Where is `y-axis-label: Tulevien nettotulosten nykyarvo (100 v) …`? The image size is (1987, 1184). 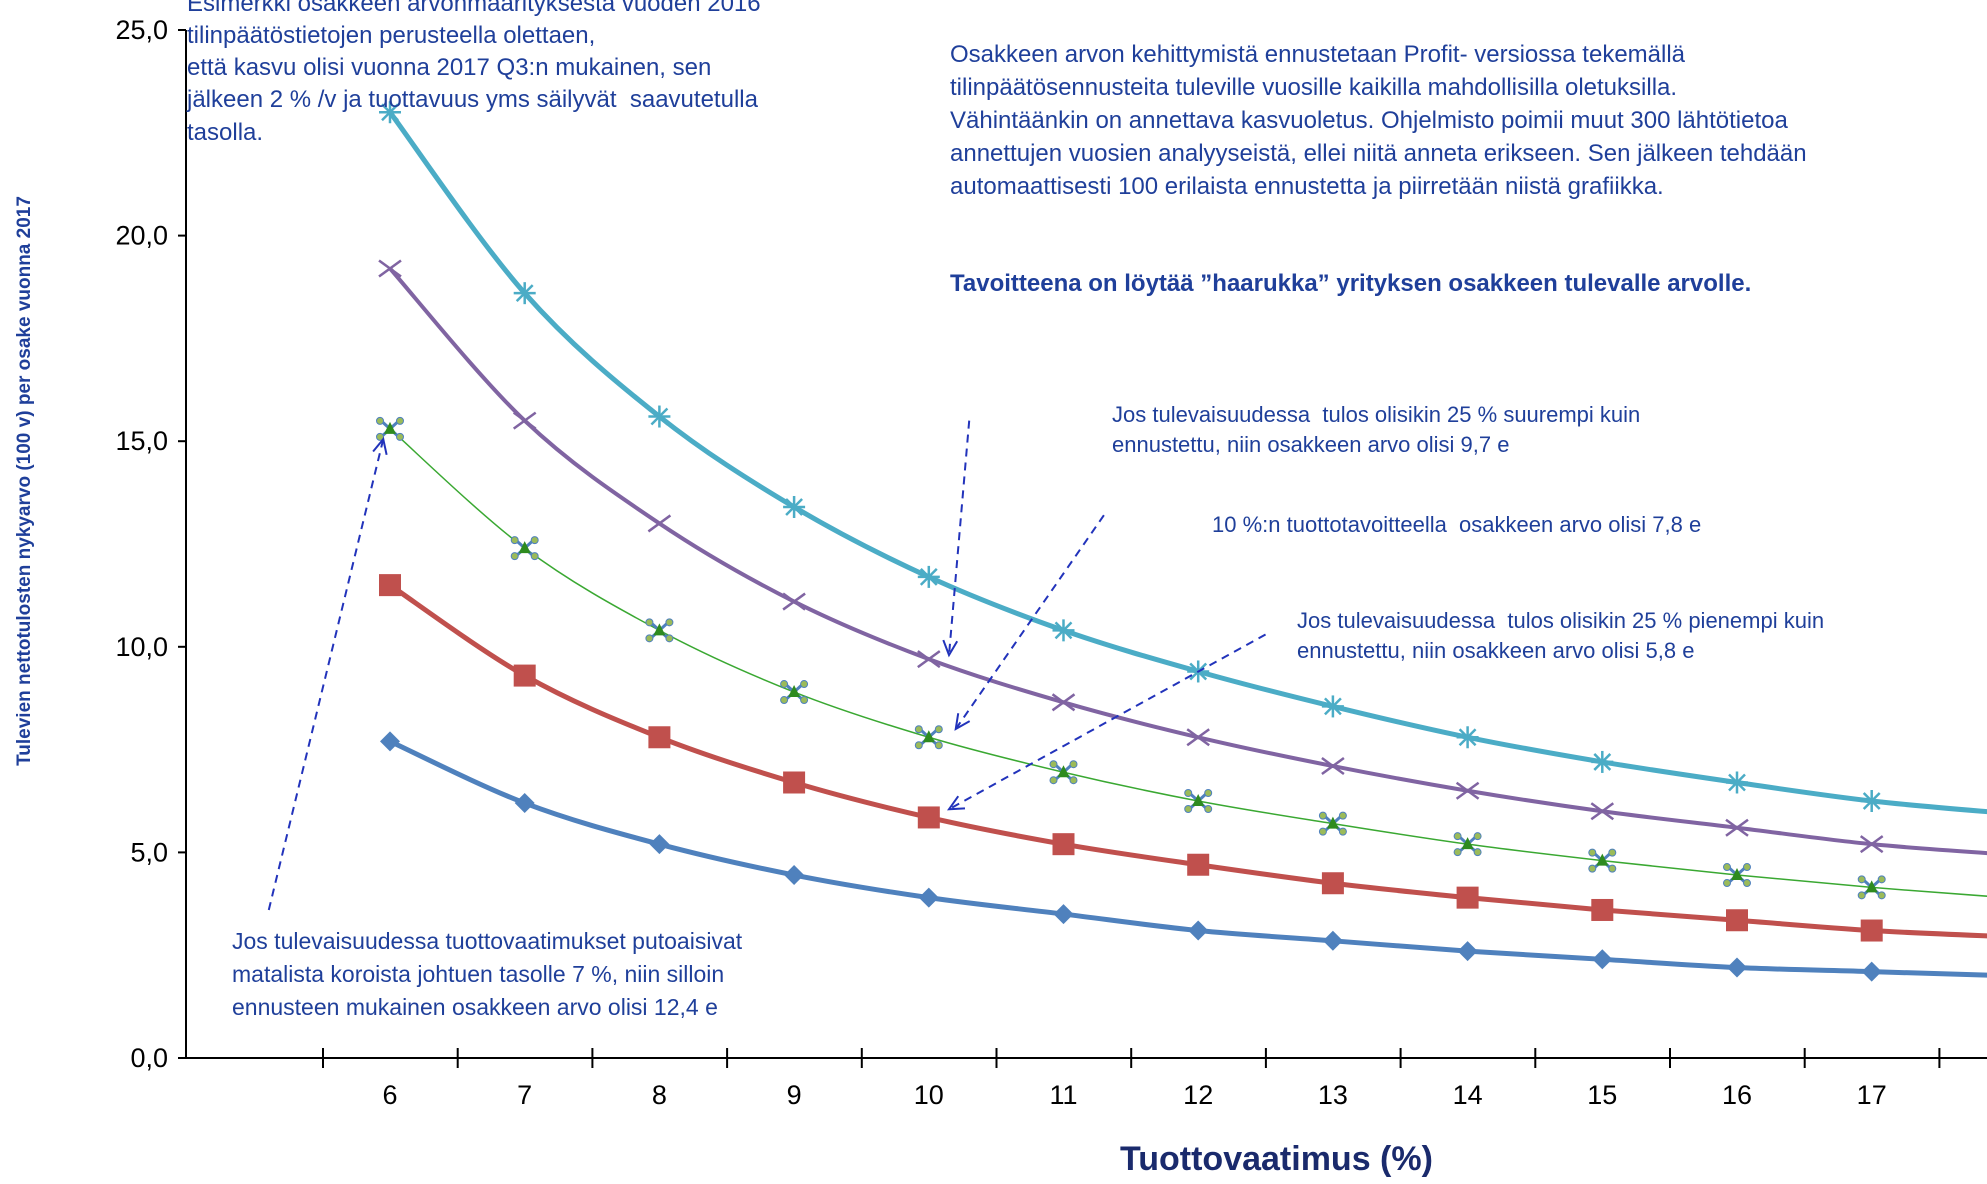 y-axis-label: Tulevien nettotulosten nykyarvo (100 v) … is located at coordinates (24, 481).